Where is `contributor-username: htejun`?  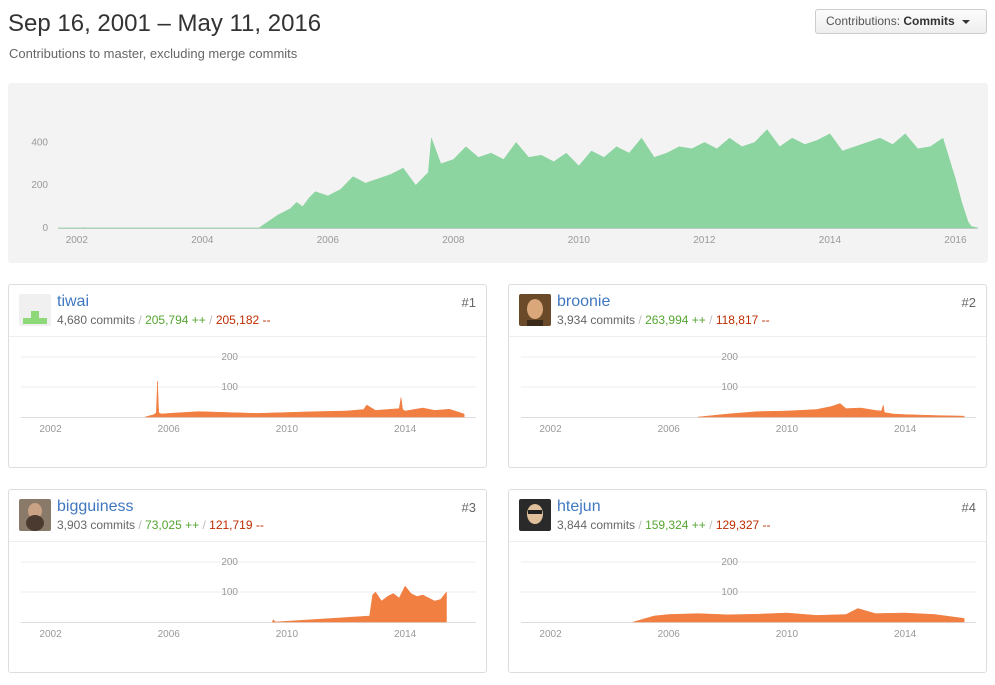 contributor-username: htejun is located at coordinates (579, 506).